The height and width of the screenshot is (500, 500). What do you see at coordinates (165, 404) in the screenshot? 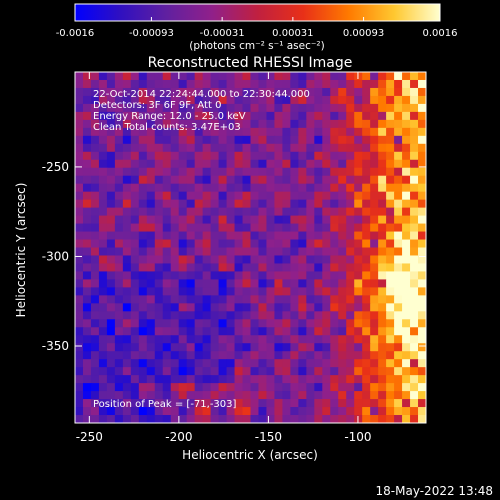
I see `peak-label: Position of Peak = [-71,-303]` at bounding box center [165, 404].